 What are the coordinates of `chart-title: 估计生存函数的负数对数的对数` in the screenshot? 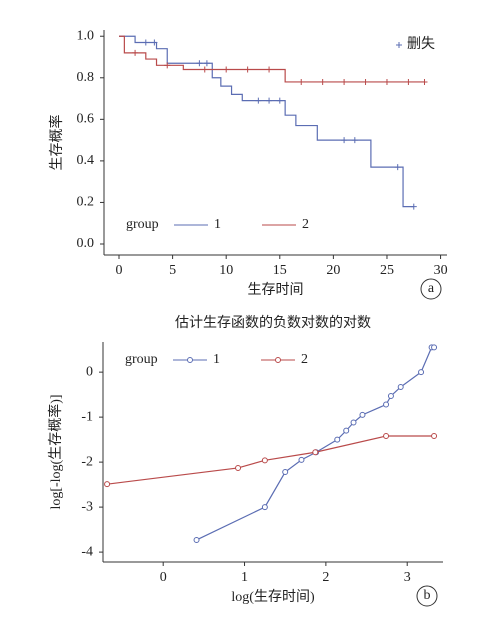 It's located at (273, 323).